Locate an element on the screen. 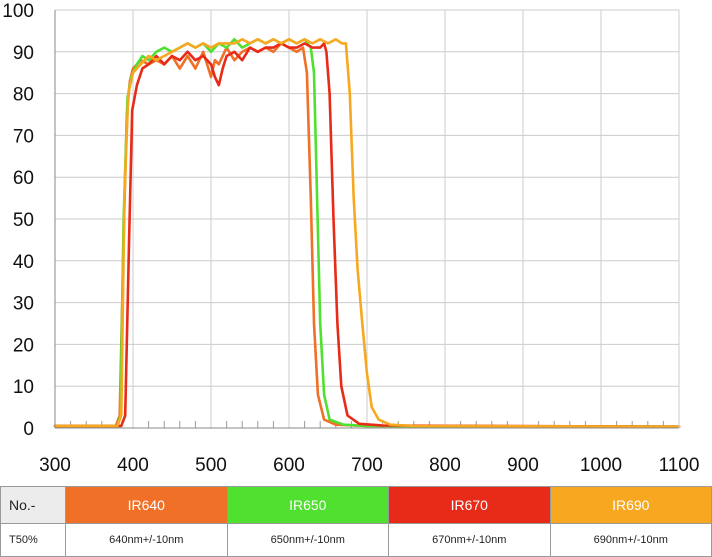 The image size is (712, 557). x-axis-ticks: 300 400 500 600 700 800 900 1000 1100 is located at coordinates (369, 465).